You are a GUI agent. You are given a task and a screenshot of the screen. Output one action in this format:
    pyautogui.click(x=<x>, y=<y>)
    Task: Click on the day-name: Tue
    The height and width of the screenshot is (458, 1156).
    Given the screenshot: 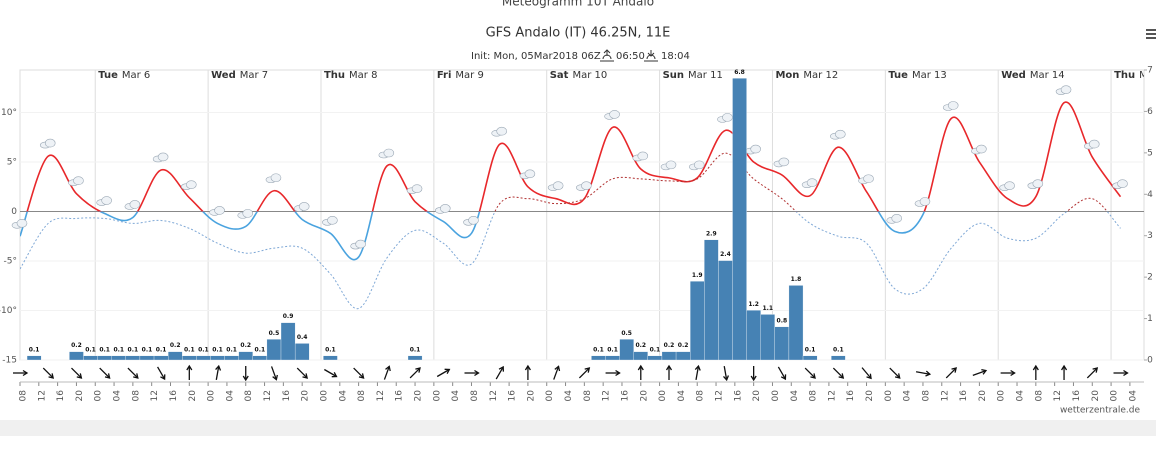 What is the action you would take?
    pyautogui.click(x=898, y=75)
    